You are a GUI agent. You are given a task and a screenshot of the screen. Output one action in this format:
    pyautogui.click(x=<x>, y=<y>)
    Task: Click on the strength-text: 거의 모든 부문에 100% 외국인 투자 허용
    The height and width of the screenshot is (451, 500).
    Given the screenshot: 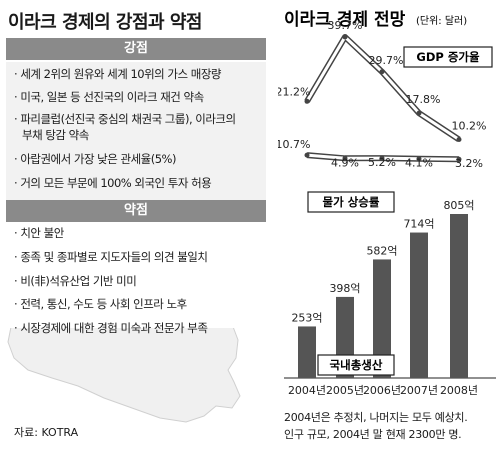 What is the action you would take?
    pyautogui.click(x=116, y=183)
    